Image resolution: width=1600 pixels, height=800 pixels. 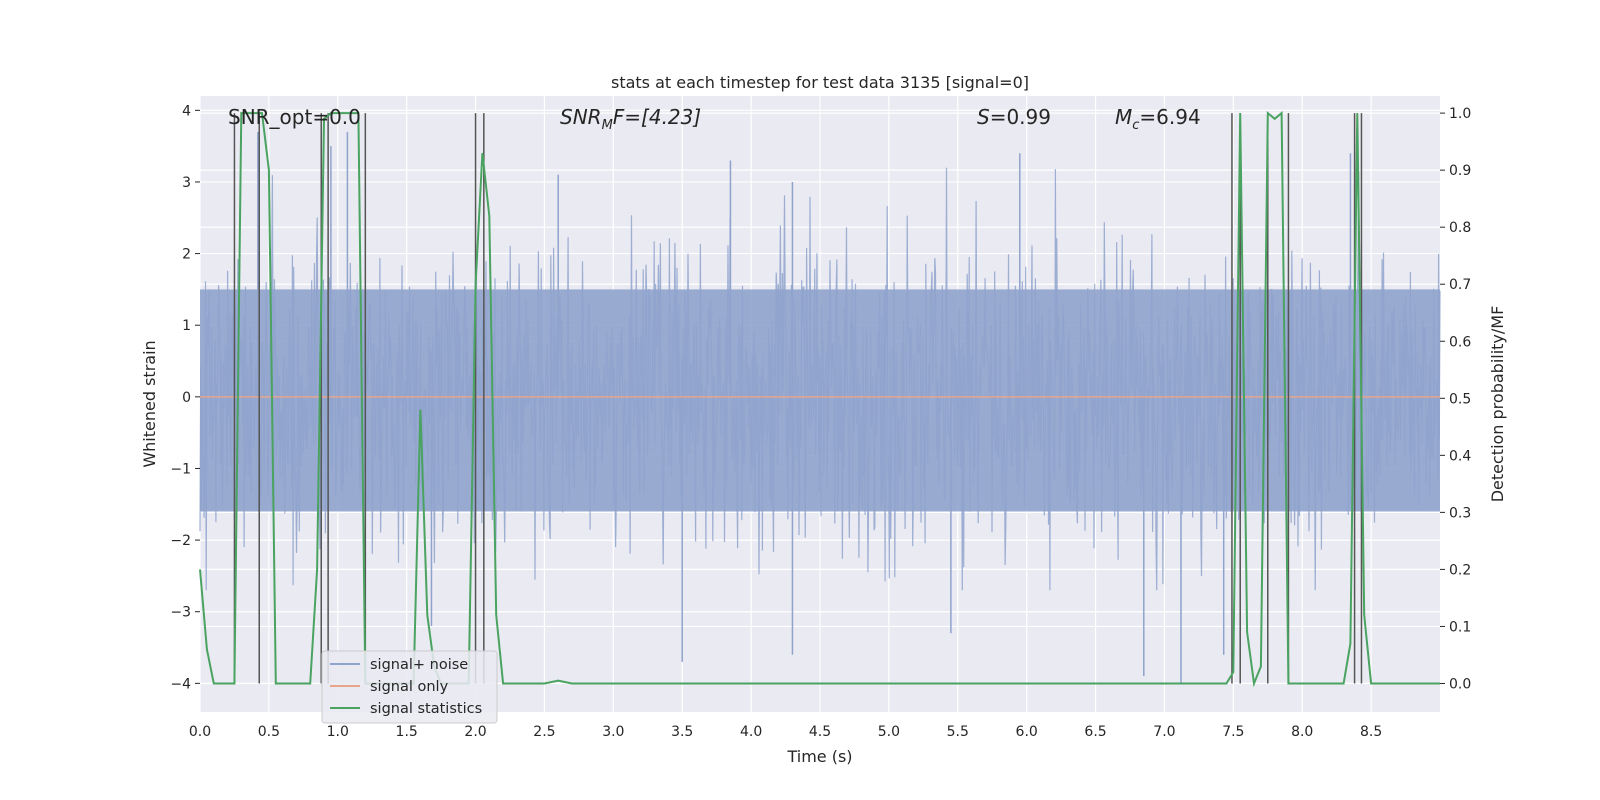 I want to click on annotation-mc: Mc=6.94, so click(x=1158, y=119).